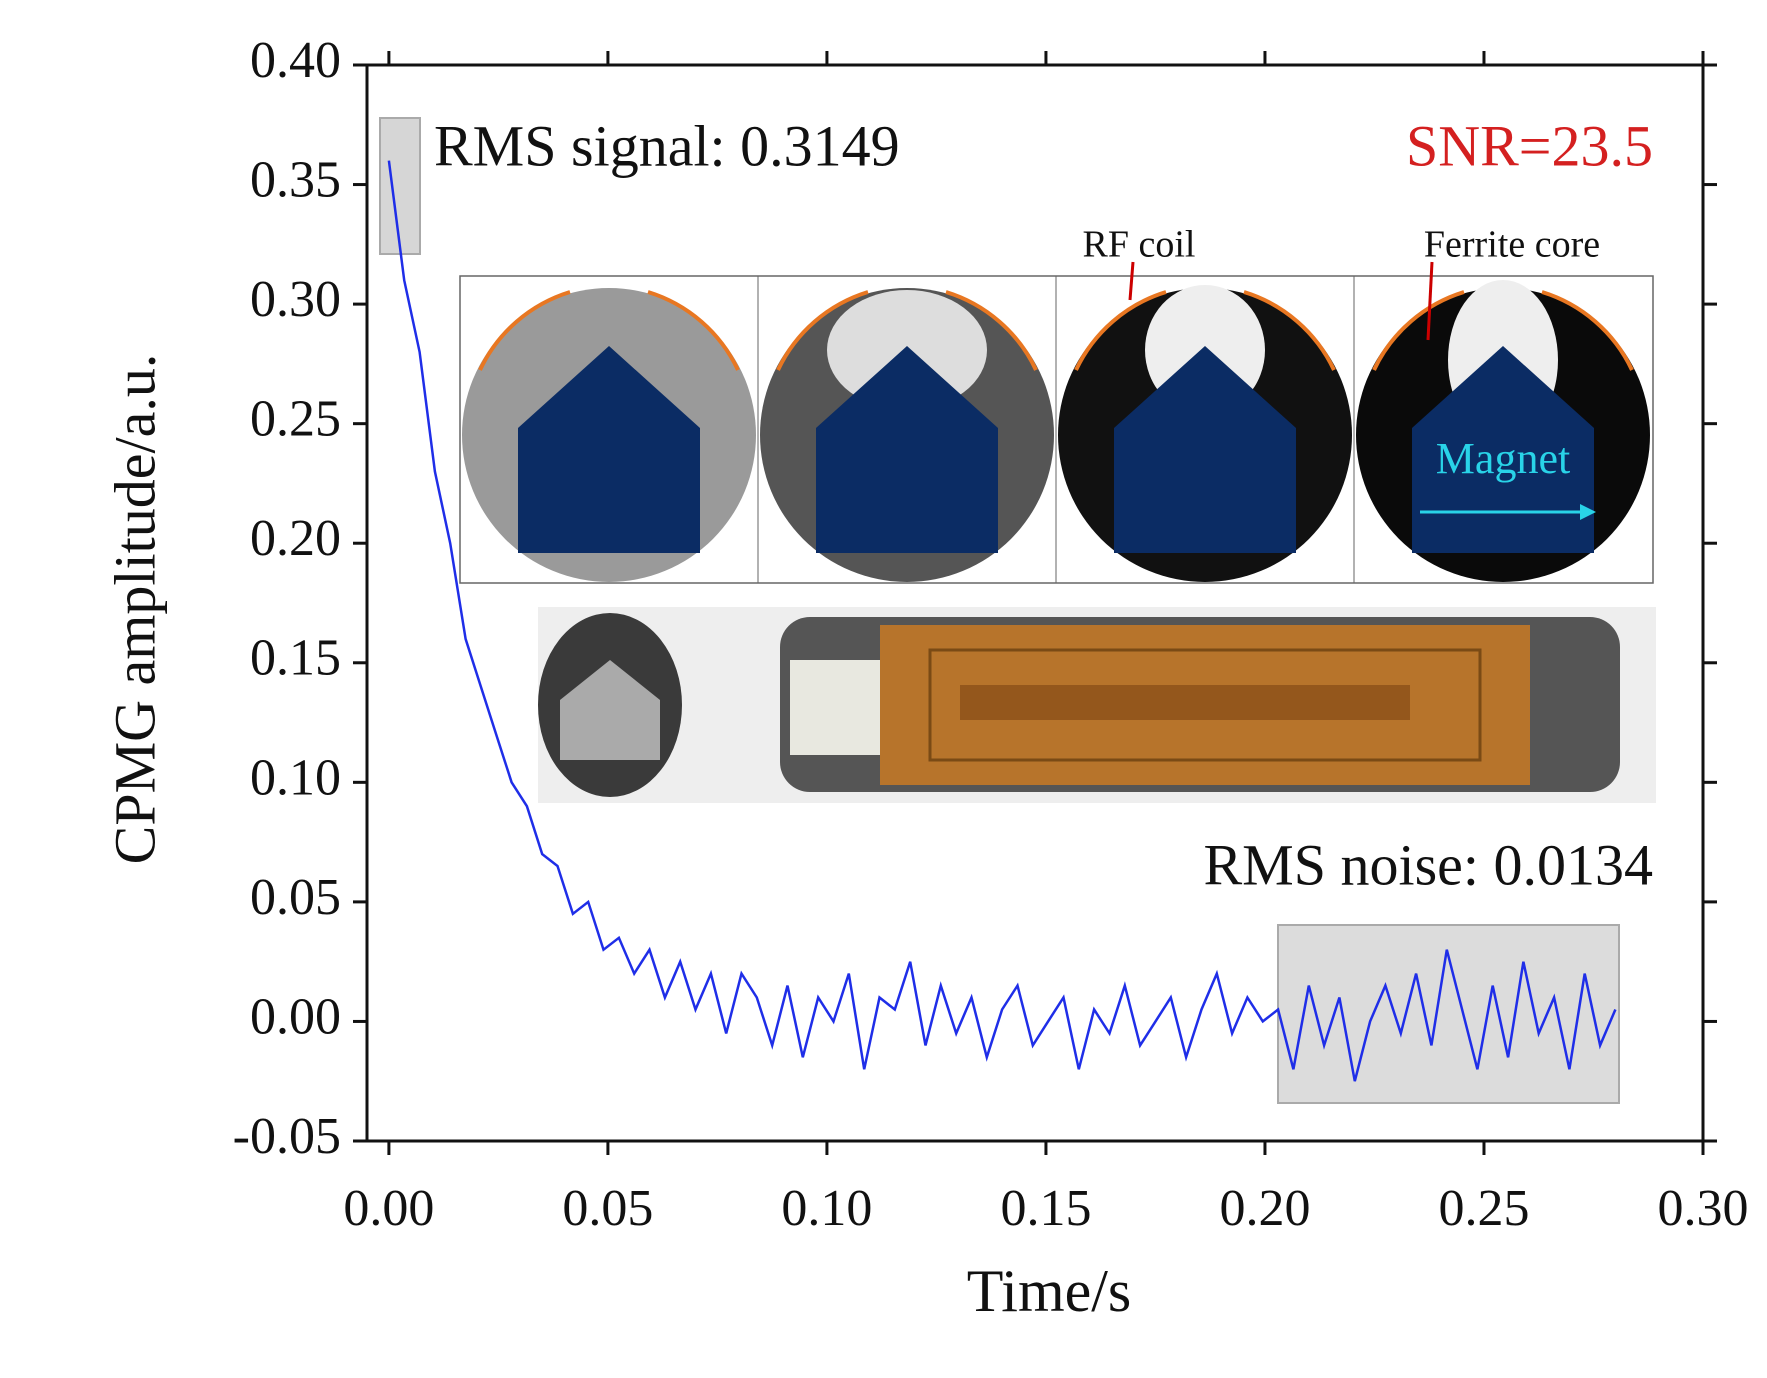 This screenshot has height=1378, width=1767. I want to click on x-tick-label: 0.05, so click(607, 1208).